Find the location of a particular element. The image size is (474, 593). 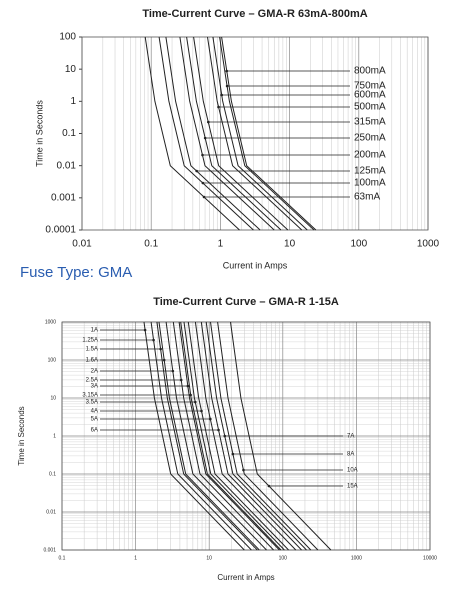

legend-label: 1A is located at coordinates (94, 331).